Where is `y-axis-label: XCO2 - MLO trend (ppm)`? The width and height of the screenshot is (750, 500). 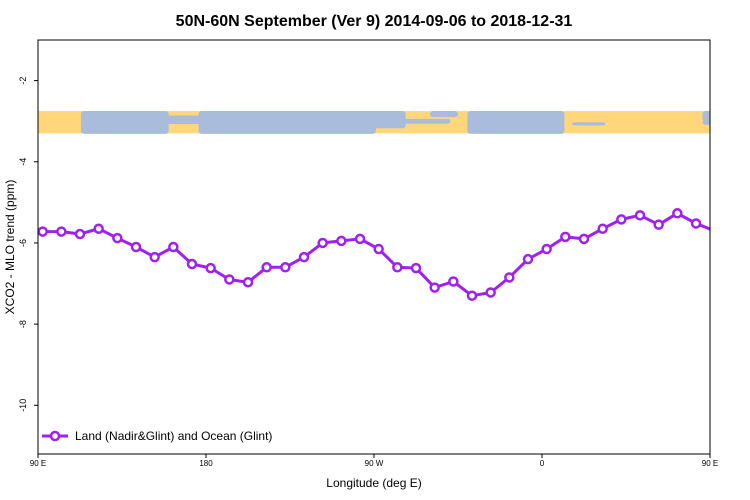 y-axis-label: XCO2 - MLO trend (ppm) is located at coordinates (10, 247).